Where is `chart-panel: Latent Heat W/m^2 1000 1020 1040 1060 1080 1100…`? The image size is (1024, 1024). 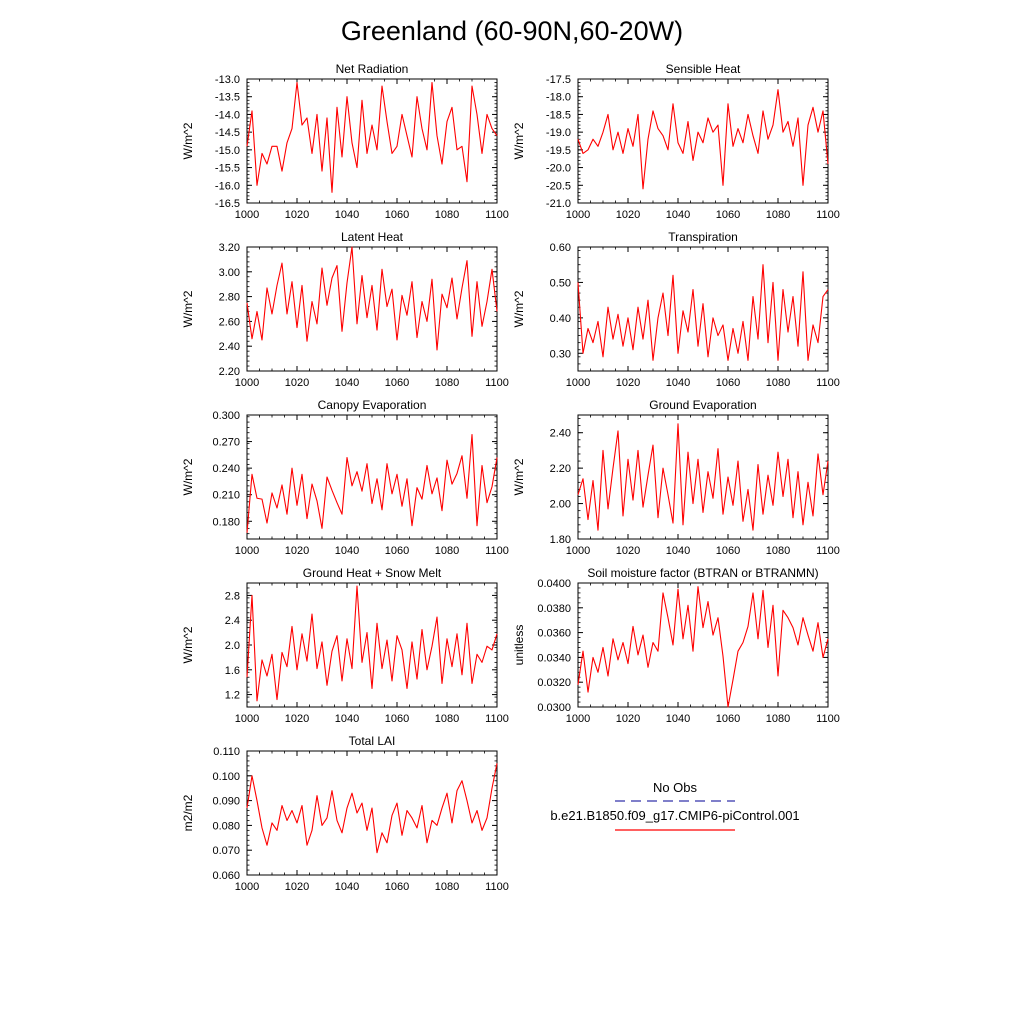 chart-panel: Latent Heat W/m^2 1000 1020 1040 1060 1080 1100… is located at coordinates (345, 309).